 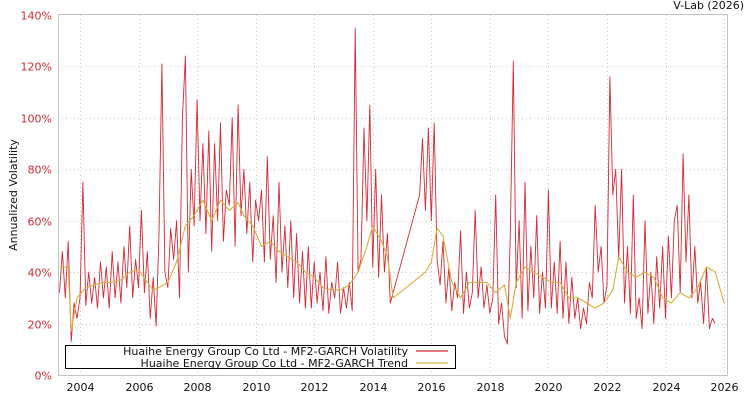 I want to click on source-credit: V-Lab (2026), so click(x=708, y=6).